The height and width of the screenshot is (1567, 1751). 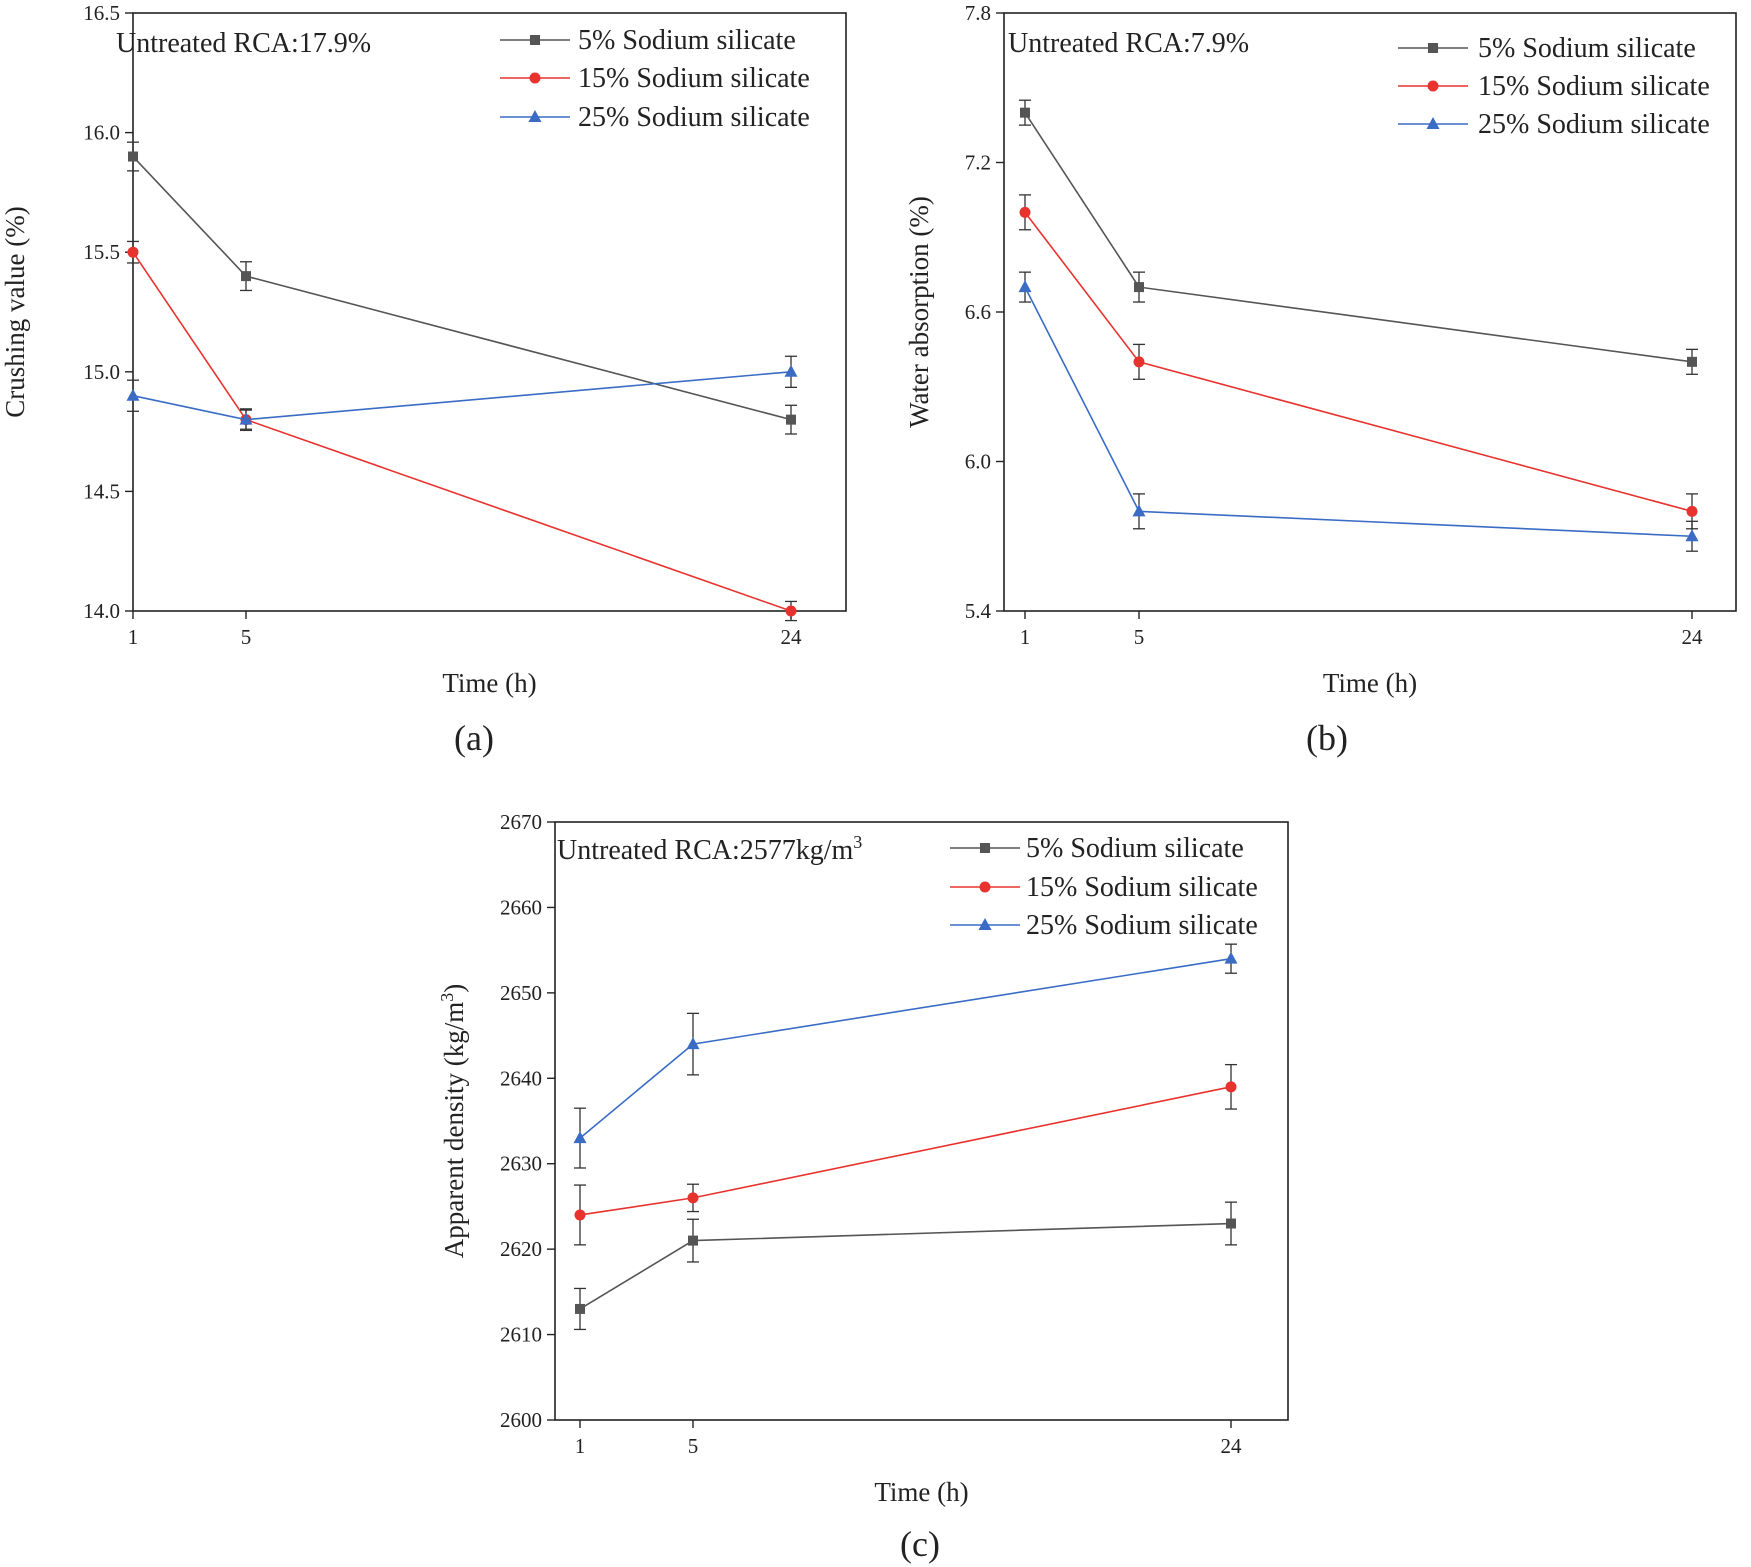 I want to click on y-tick-label: 16.5, so click(x=101, y=13).